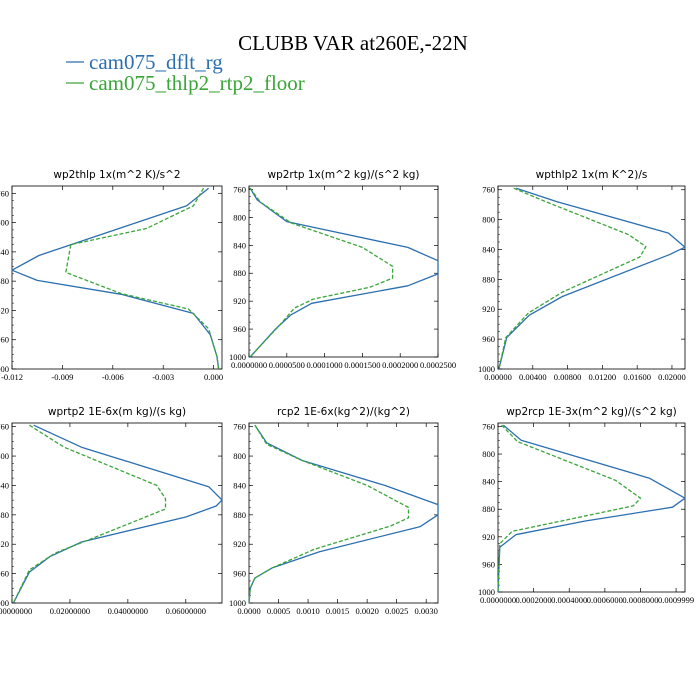 The width and height of the screenshot is (700, 700). I want to click on x-tick-label: -0.006, so click(113, 377).